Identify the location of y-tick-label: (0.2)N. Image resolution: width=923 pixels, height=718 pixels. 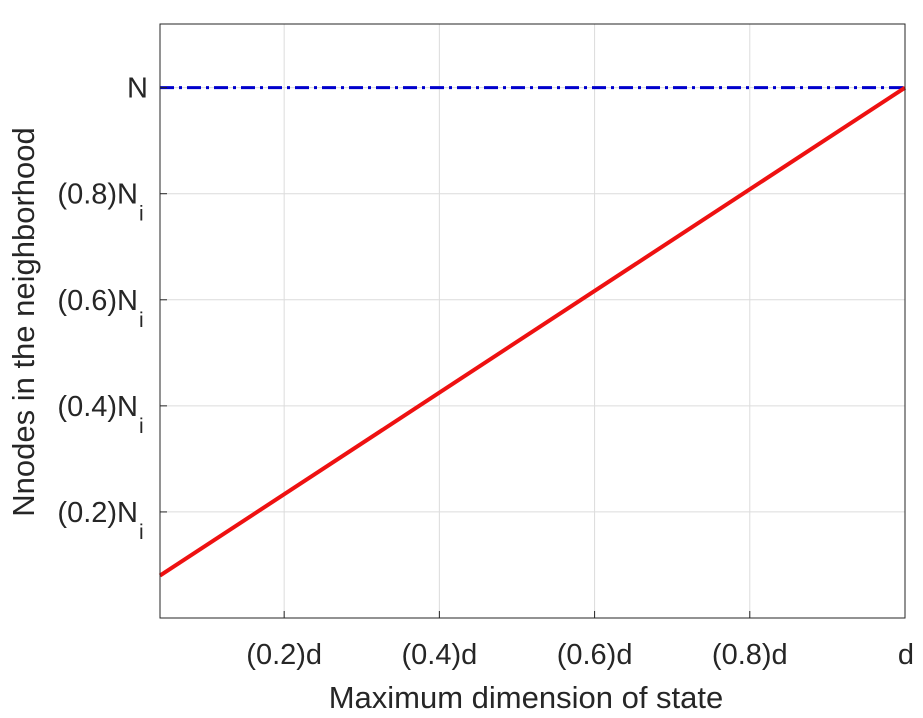
(97, 513).